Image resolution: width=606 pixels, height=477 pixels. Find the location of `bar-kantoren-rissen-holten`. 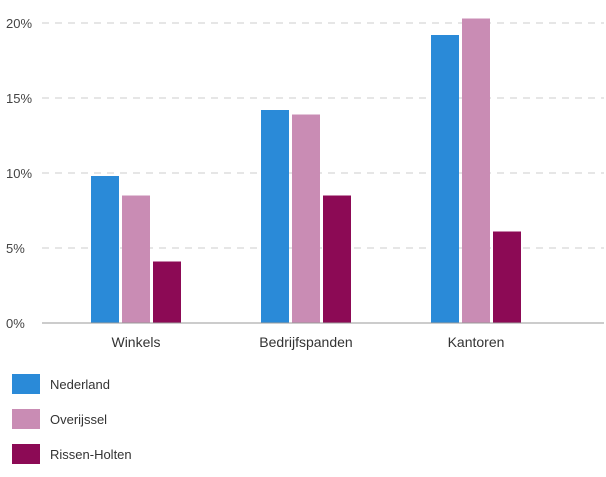

bar-kantoren-rissen-holten is located at coordinates (507, 277).